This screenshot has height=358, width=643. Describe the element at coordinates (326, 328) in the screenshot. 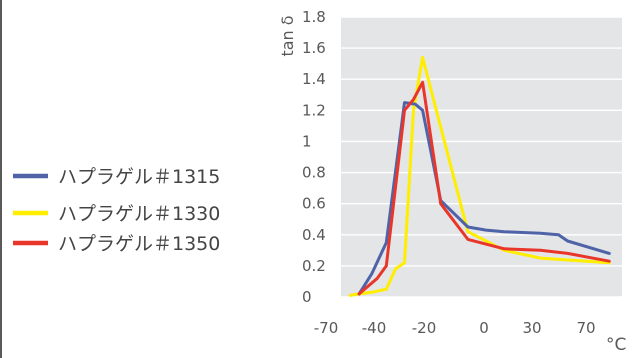

I see `x-tick-label: -70` at that location.